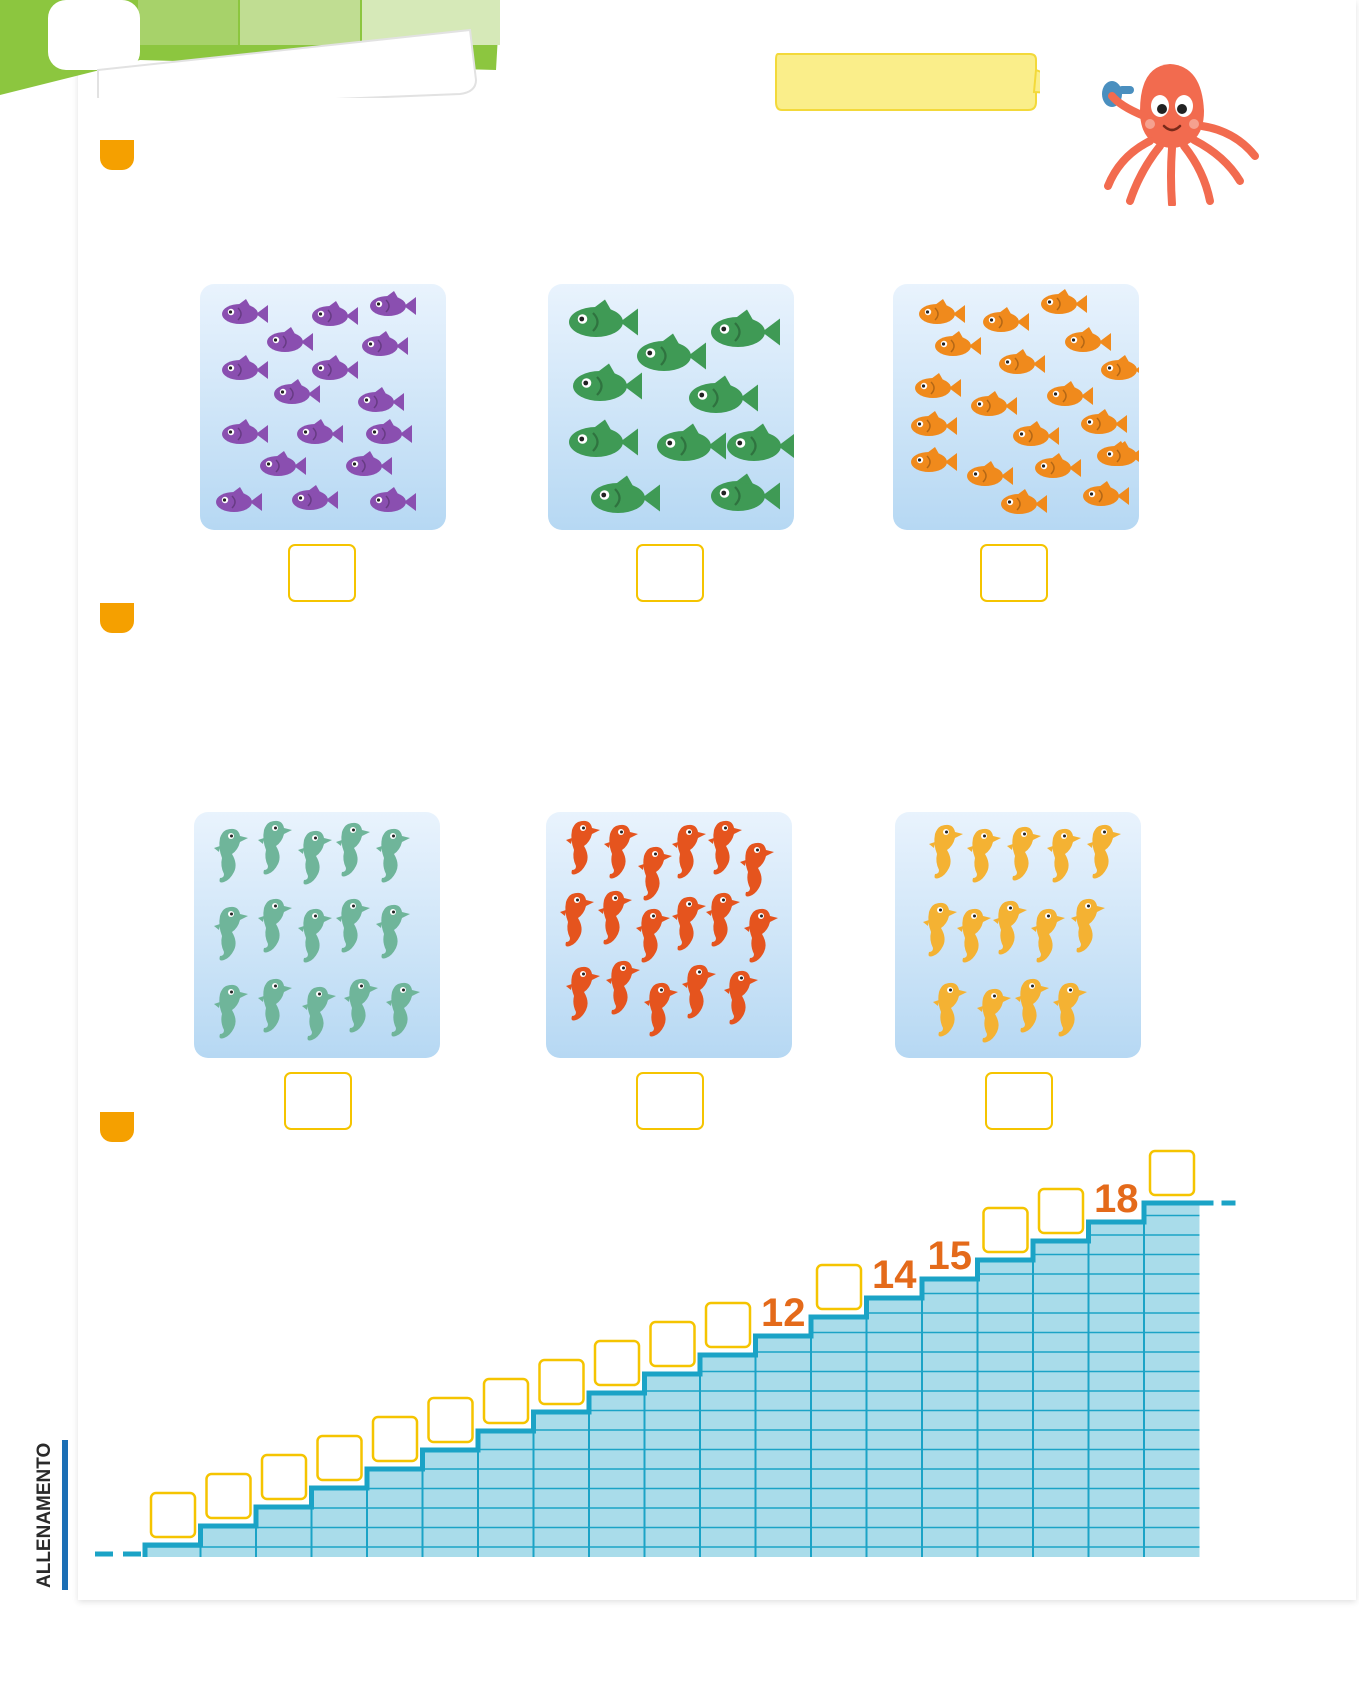 This screenshot has width=1359, height=1684. Describe the element at coordinates (1019, 1101) in the screenshot. I see `answer-box-yellow-seahorses` at that location.